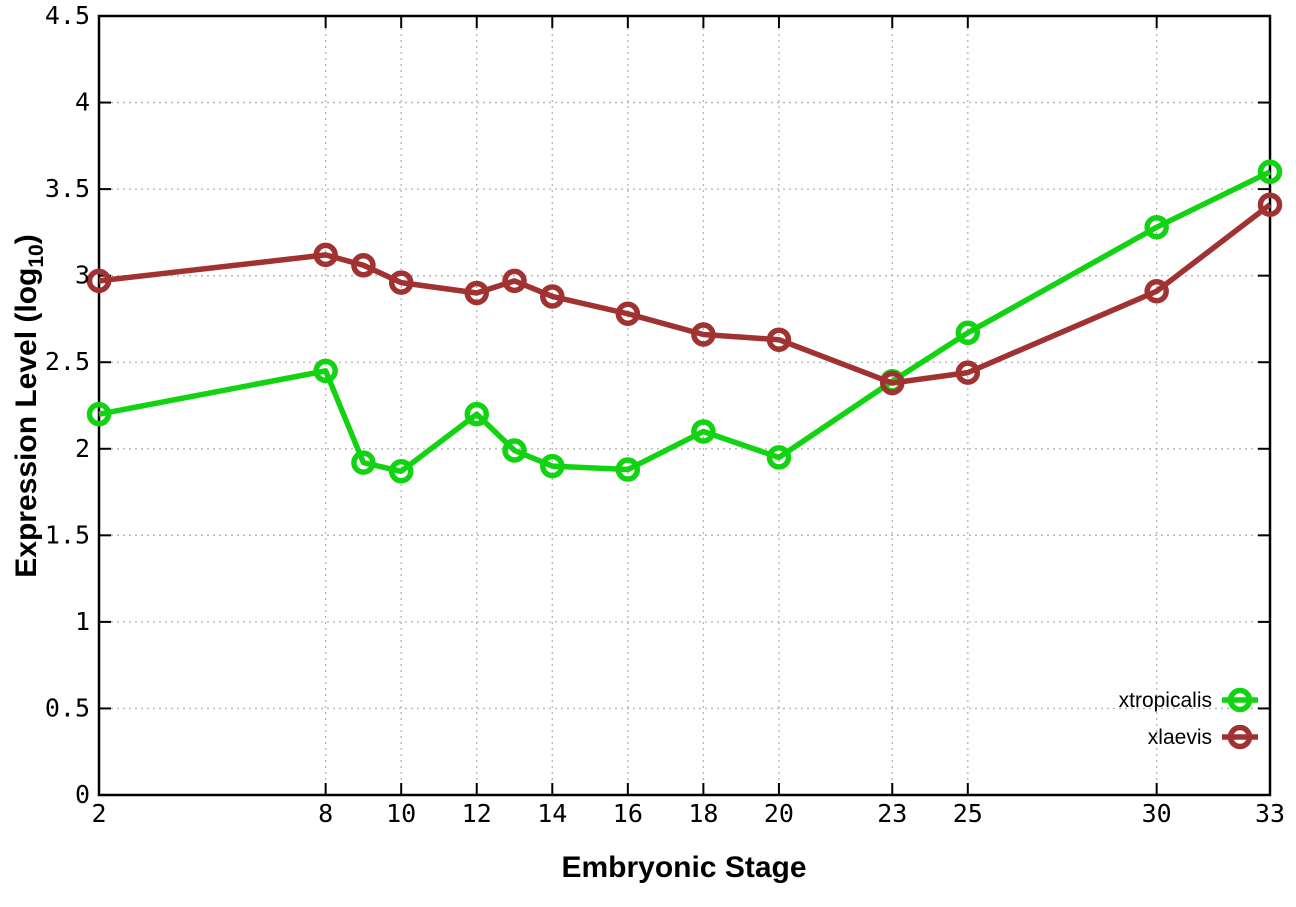  I want to click on y-tick-label: 3, so click(82, 275).